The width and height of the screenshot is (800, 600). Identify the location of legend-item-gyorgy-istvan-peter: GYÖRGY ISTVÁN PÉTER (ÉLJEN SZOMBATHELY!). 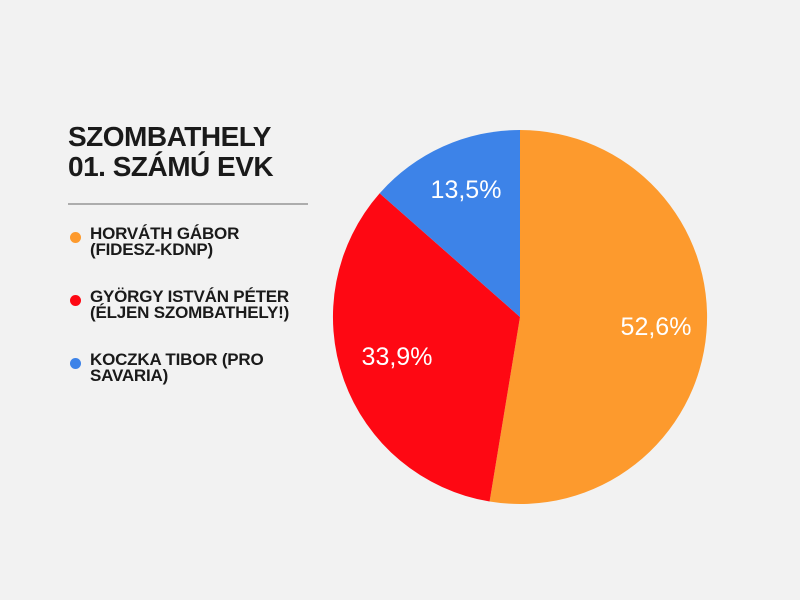
(195, 304).